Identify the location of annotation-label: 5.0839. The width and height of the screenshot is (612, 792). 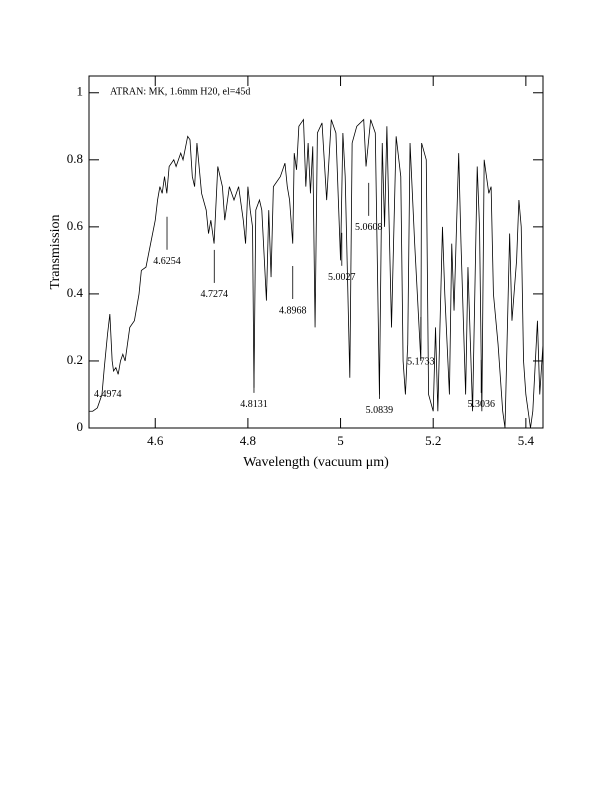
(380, 410).